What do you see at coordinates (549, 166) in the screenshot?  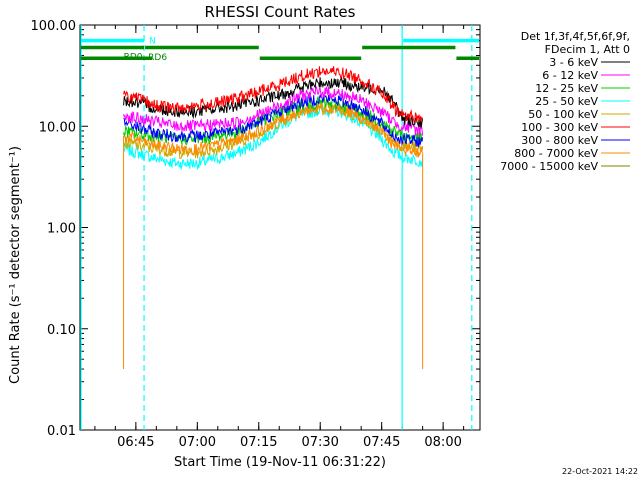 I see `legend-entry: 7000 - 15000 keV` at bounding box center [549, 166].